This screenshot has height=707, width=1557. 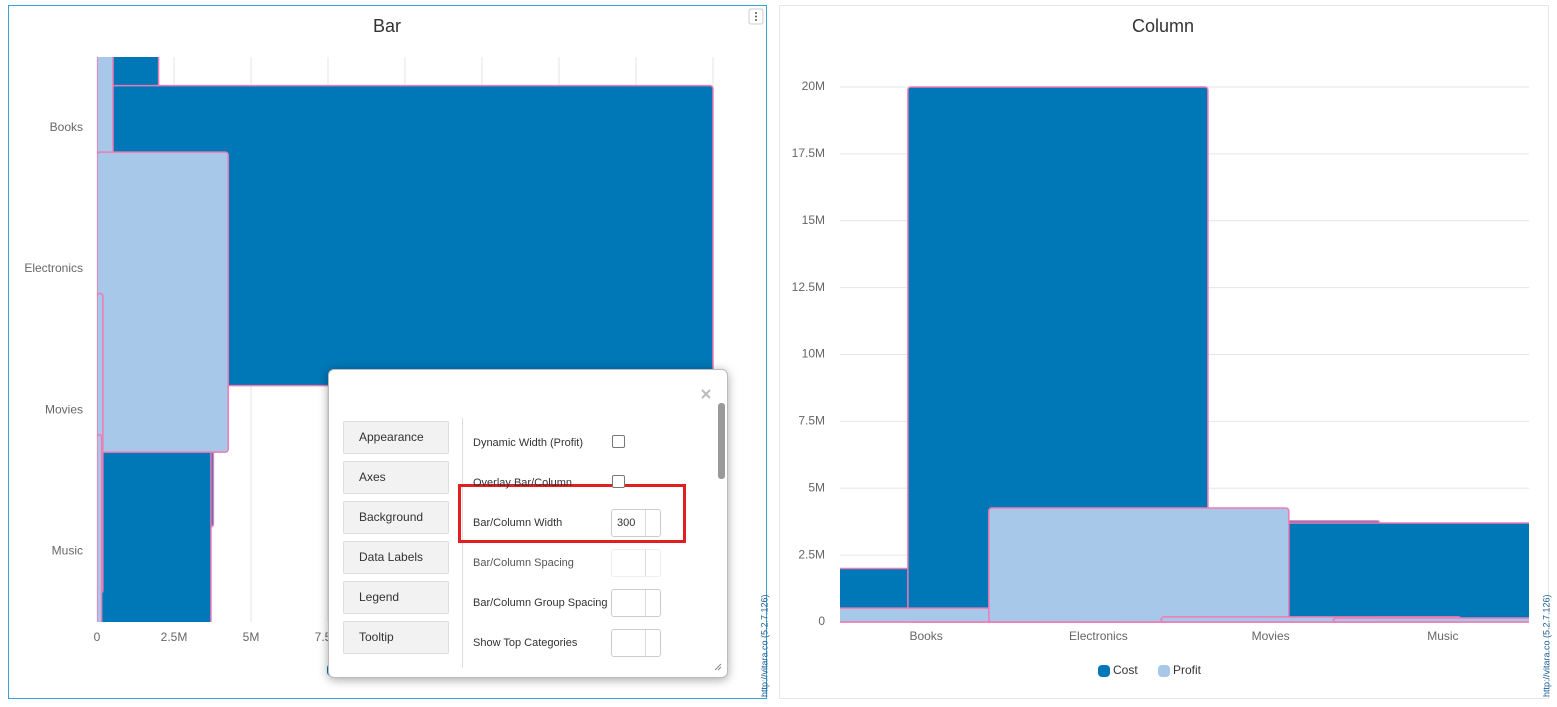 I want to click on setting-label: Bar/Column Width, so click(x=518, y=523).